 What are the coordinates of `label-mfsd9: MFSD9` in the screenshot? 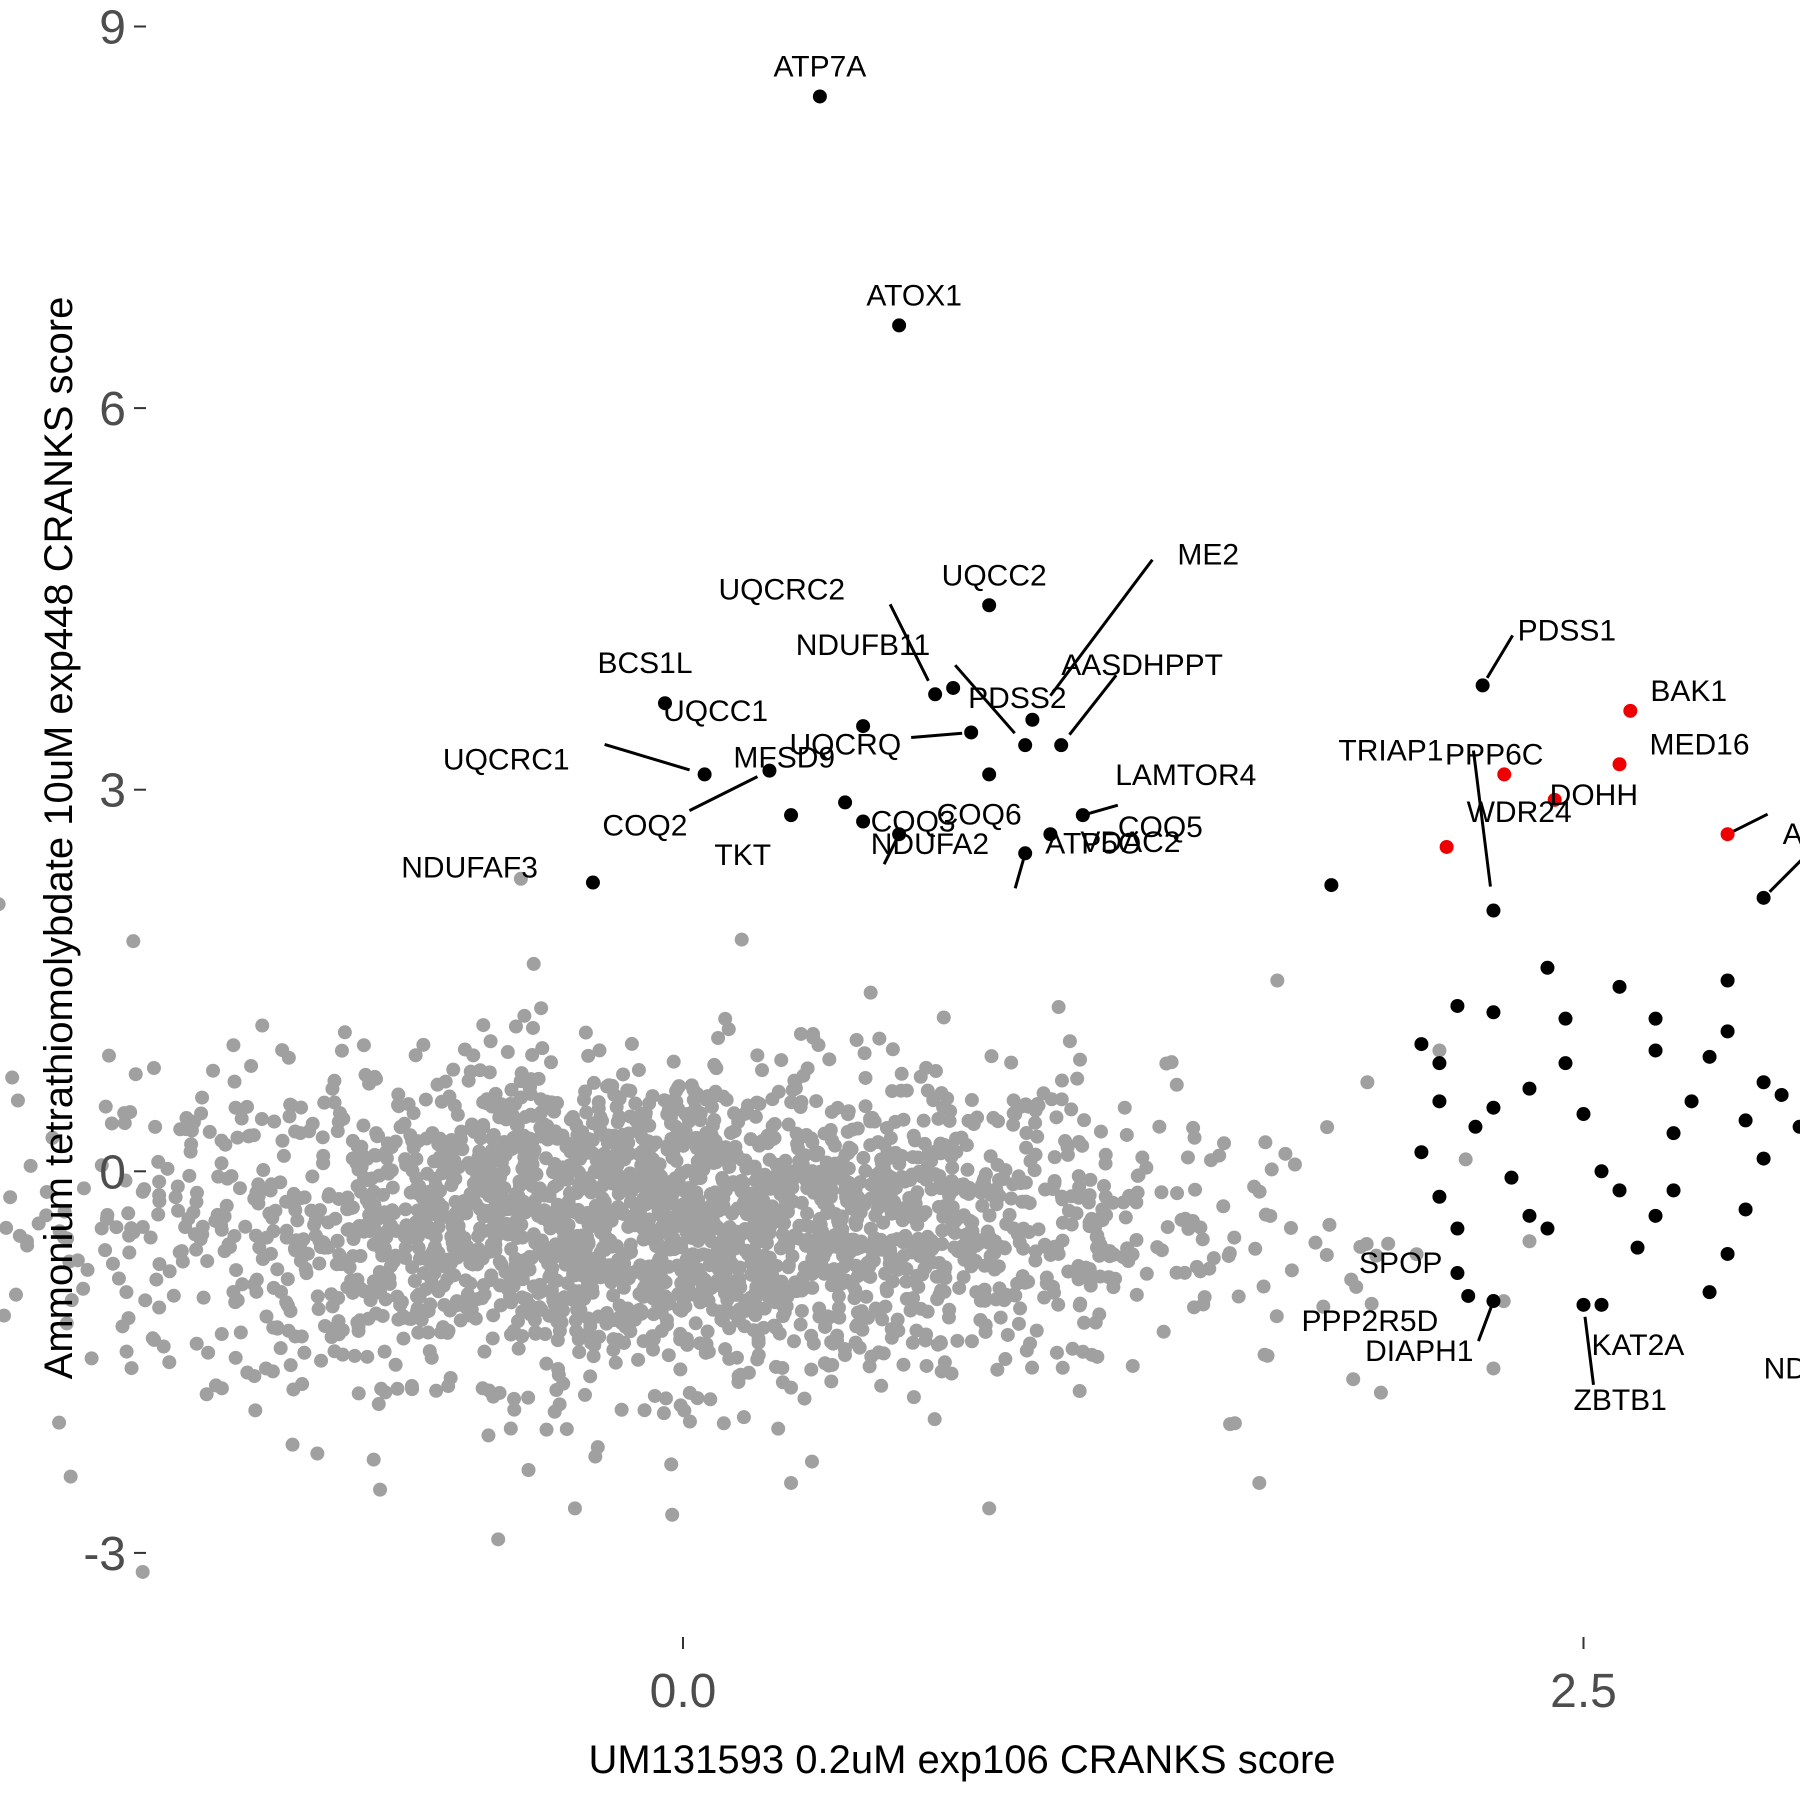 It's located at (784, 757).